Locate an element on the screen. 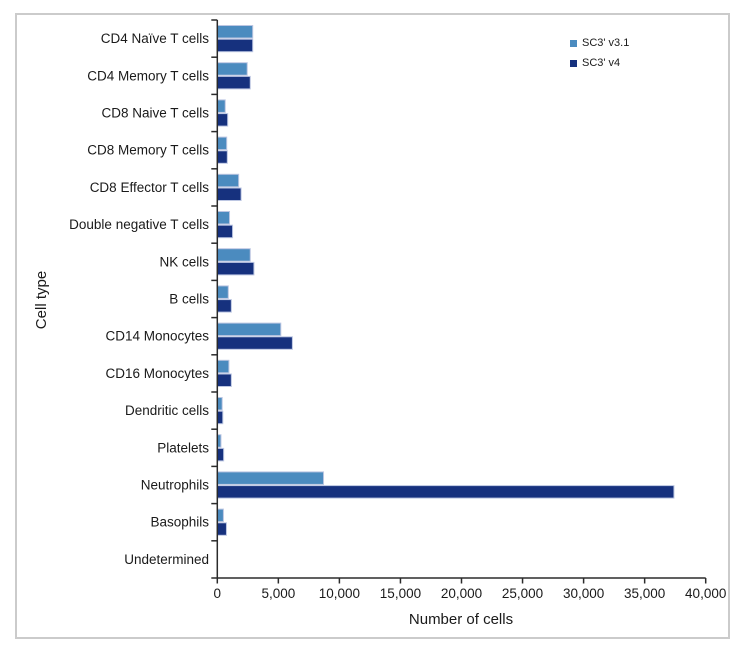 The image size is (754, 657). x-tick-label: 25,000 is located at coordinates (522, 593).